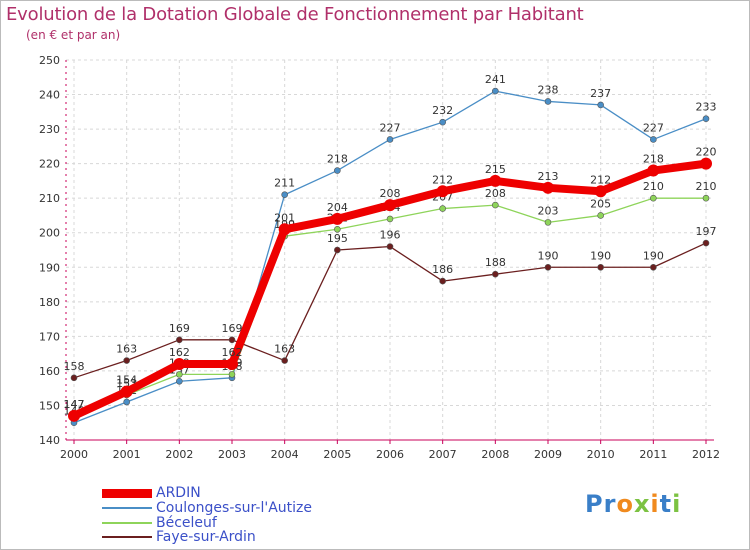 The height and width of the screenshot is (550, 750). What do you see at coordinates (49, 60) in the screenshot?
I see `y-tick-label: 250` at bounding box center [49, 60].